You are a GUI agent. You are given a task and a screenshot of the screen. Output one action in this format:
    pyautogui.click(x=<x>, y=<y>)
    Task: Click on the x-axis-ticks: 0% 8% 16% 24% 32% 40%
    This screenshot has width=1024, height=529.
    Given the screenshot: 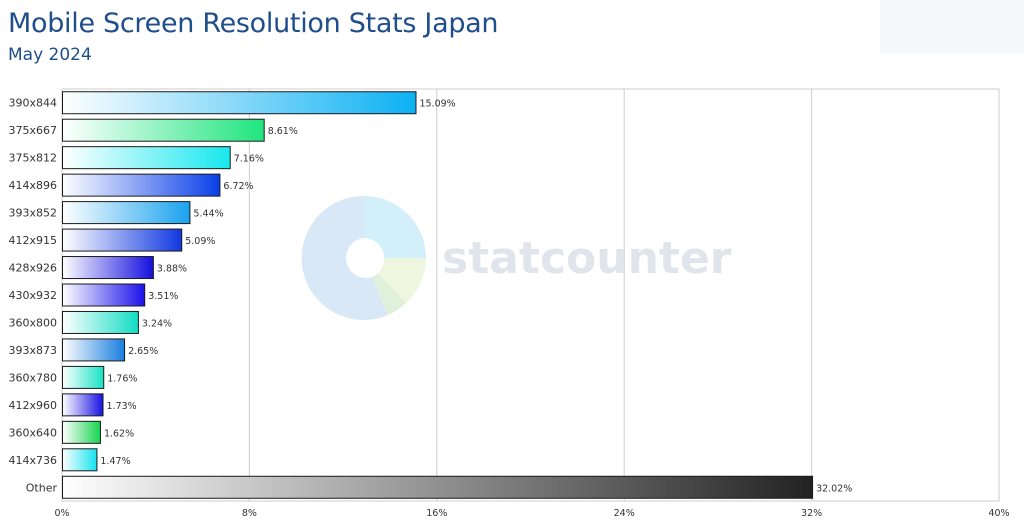 What is the action you would take?
    pyautogui.click(x=531, y=513)
    